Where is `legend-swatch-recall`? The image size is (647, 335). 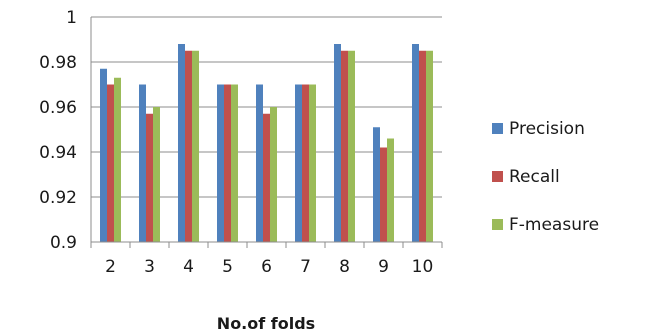
legend-swatch-recall is located at coordinates (497, 176).